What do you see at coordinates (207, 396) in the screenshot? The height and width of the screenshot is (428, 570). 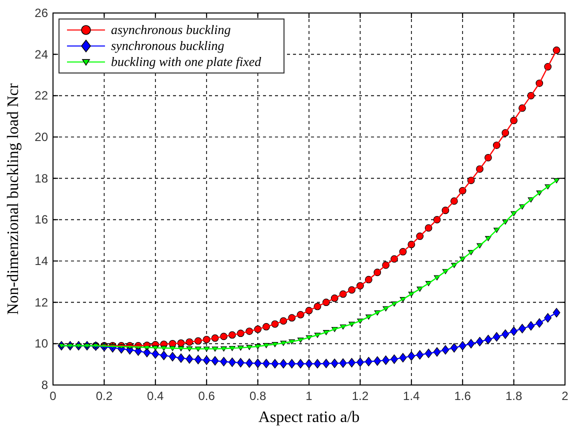 I see `x-tick-label: 0.6` at bounding box center [207, 396].